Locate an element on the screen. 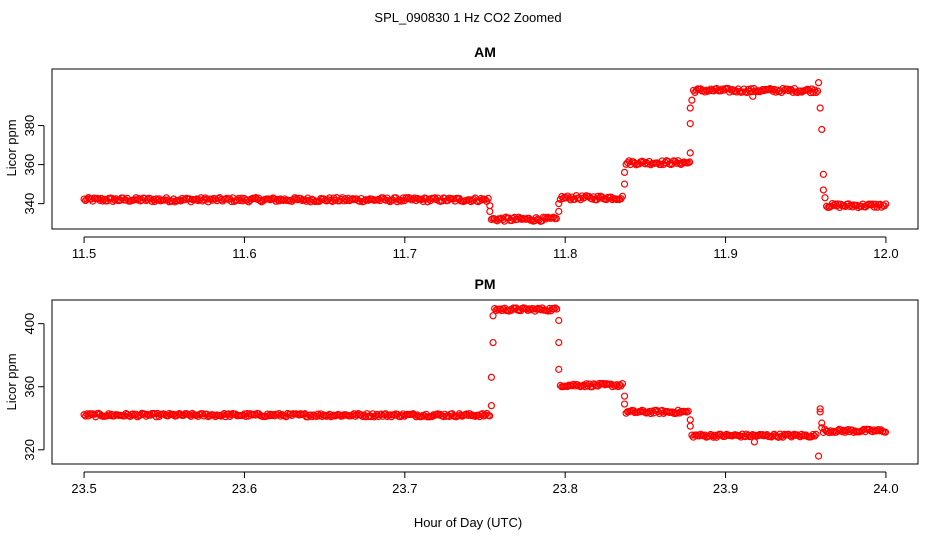 The height and width of the screenshot is (540, 936). am-y-tick-label: 340 is located at coordinates (29, 204).